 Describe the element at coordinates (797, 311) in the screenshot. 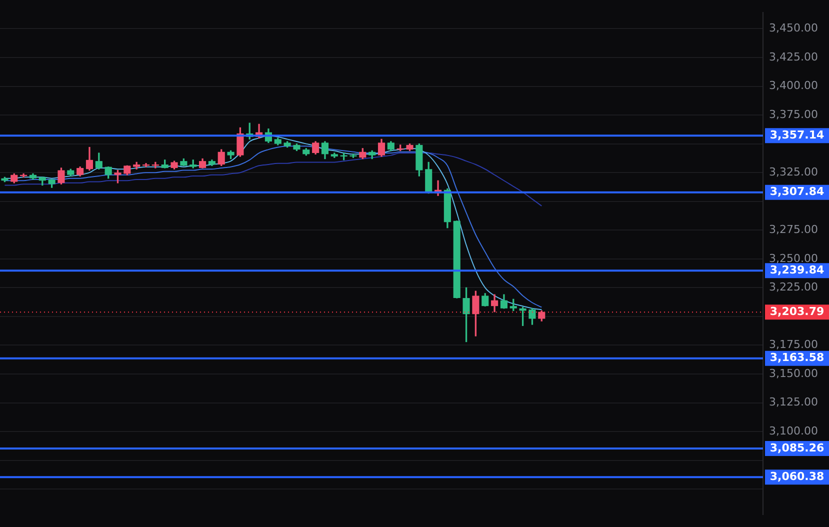

I see `ref-line-label: 3,203.79` at that location.